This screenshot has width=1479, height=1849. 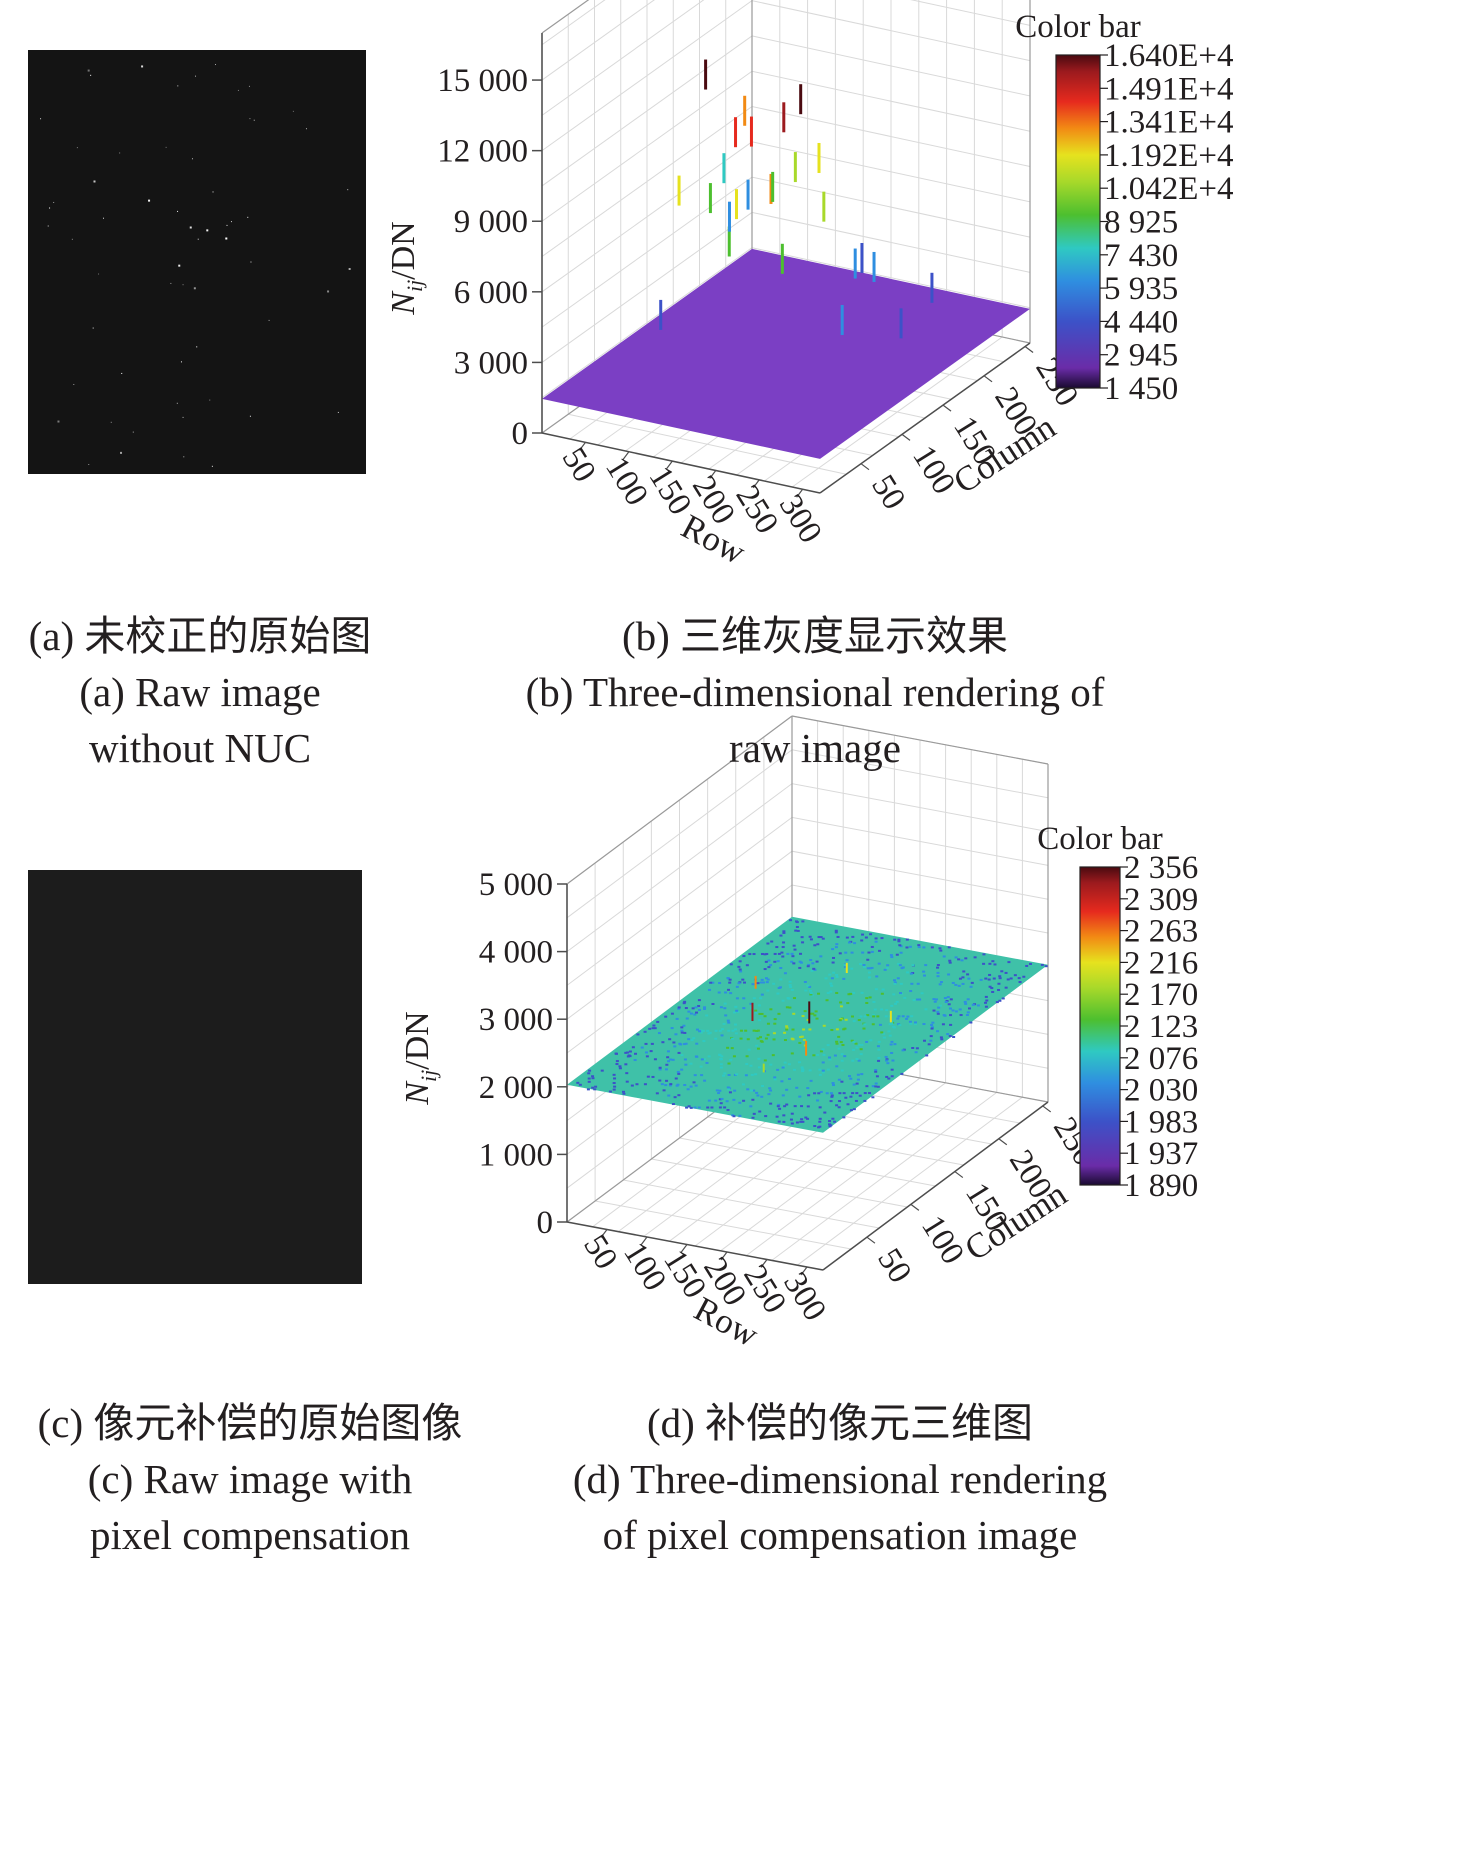 I want to click on colorbar-label: 1.341E+4, so click(x=1169, y=123).